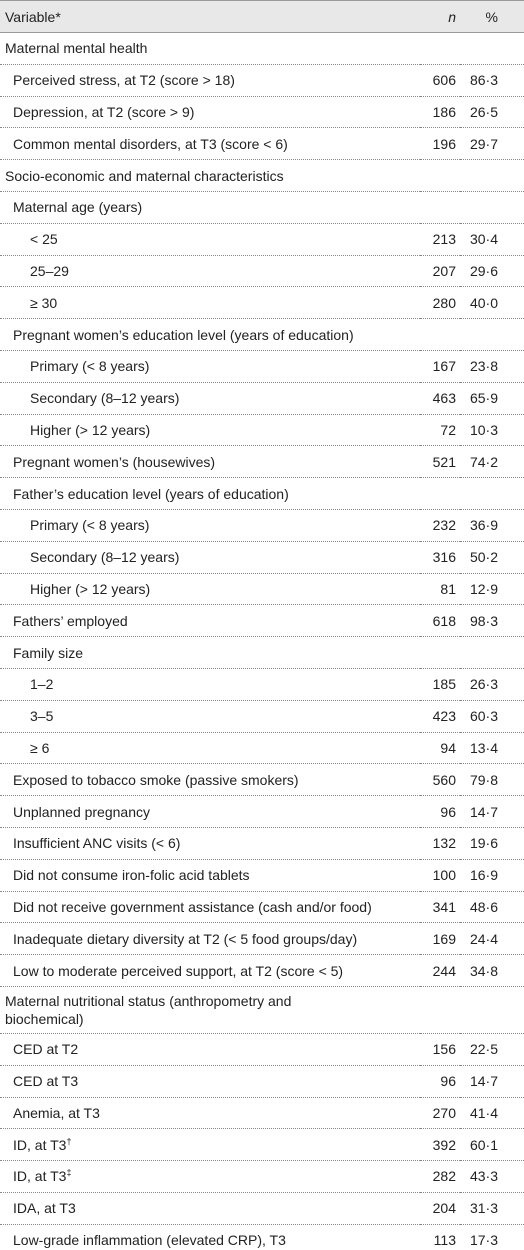 Image resolution: width=524 pixels, height=1250 pixels. Describe the element at coordinates (492, 907) in the screenshot. I see `pct-cell: 48·6` at that location.